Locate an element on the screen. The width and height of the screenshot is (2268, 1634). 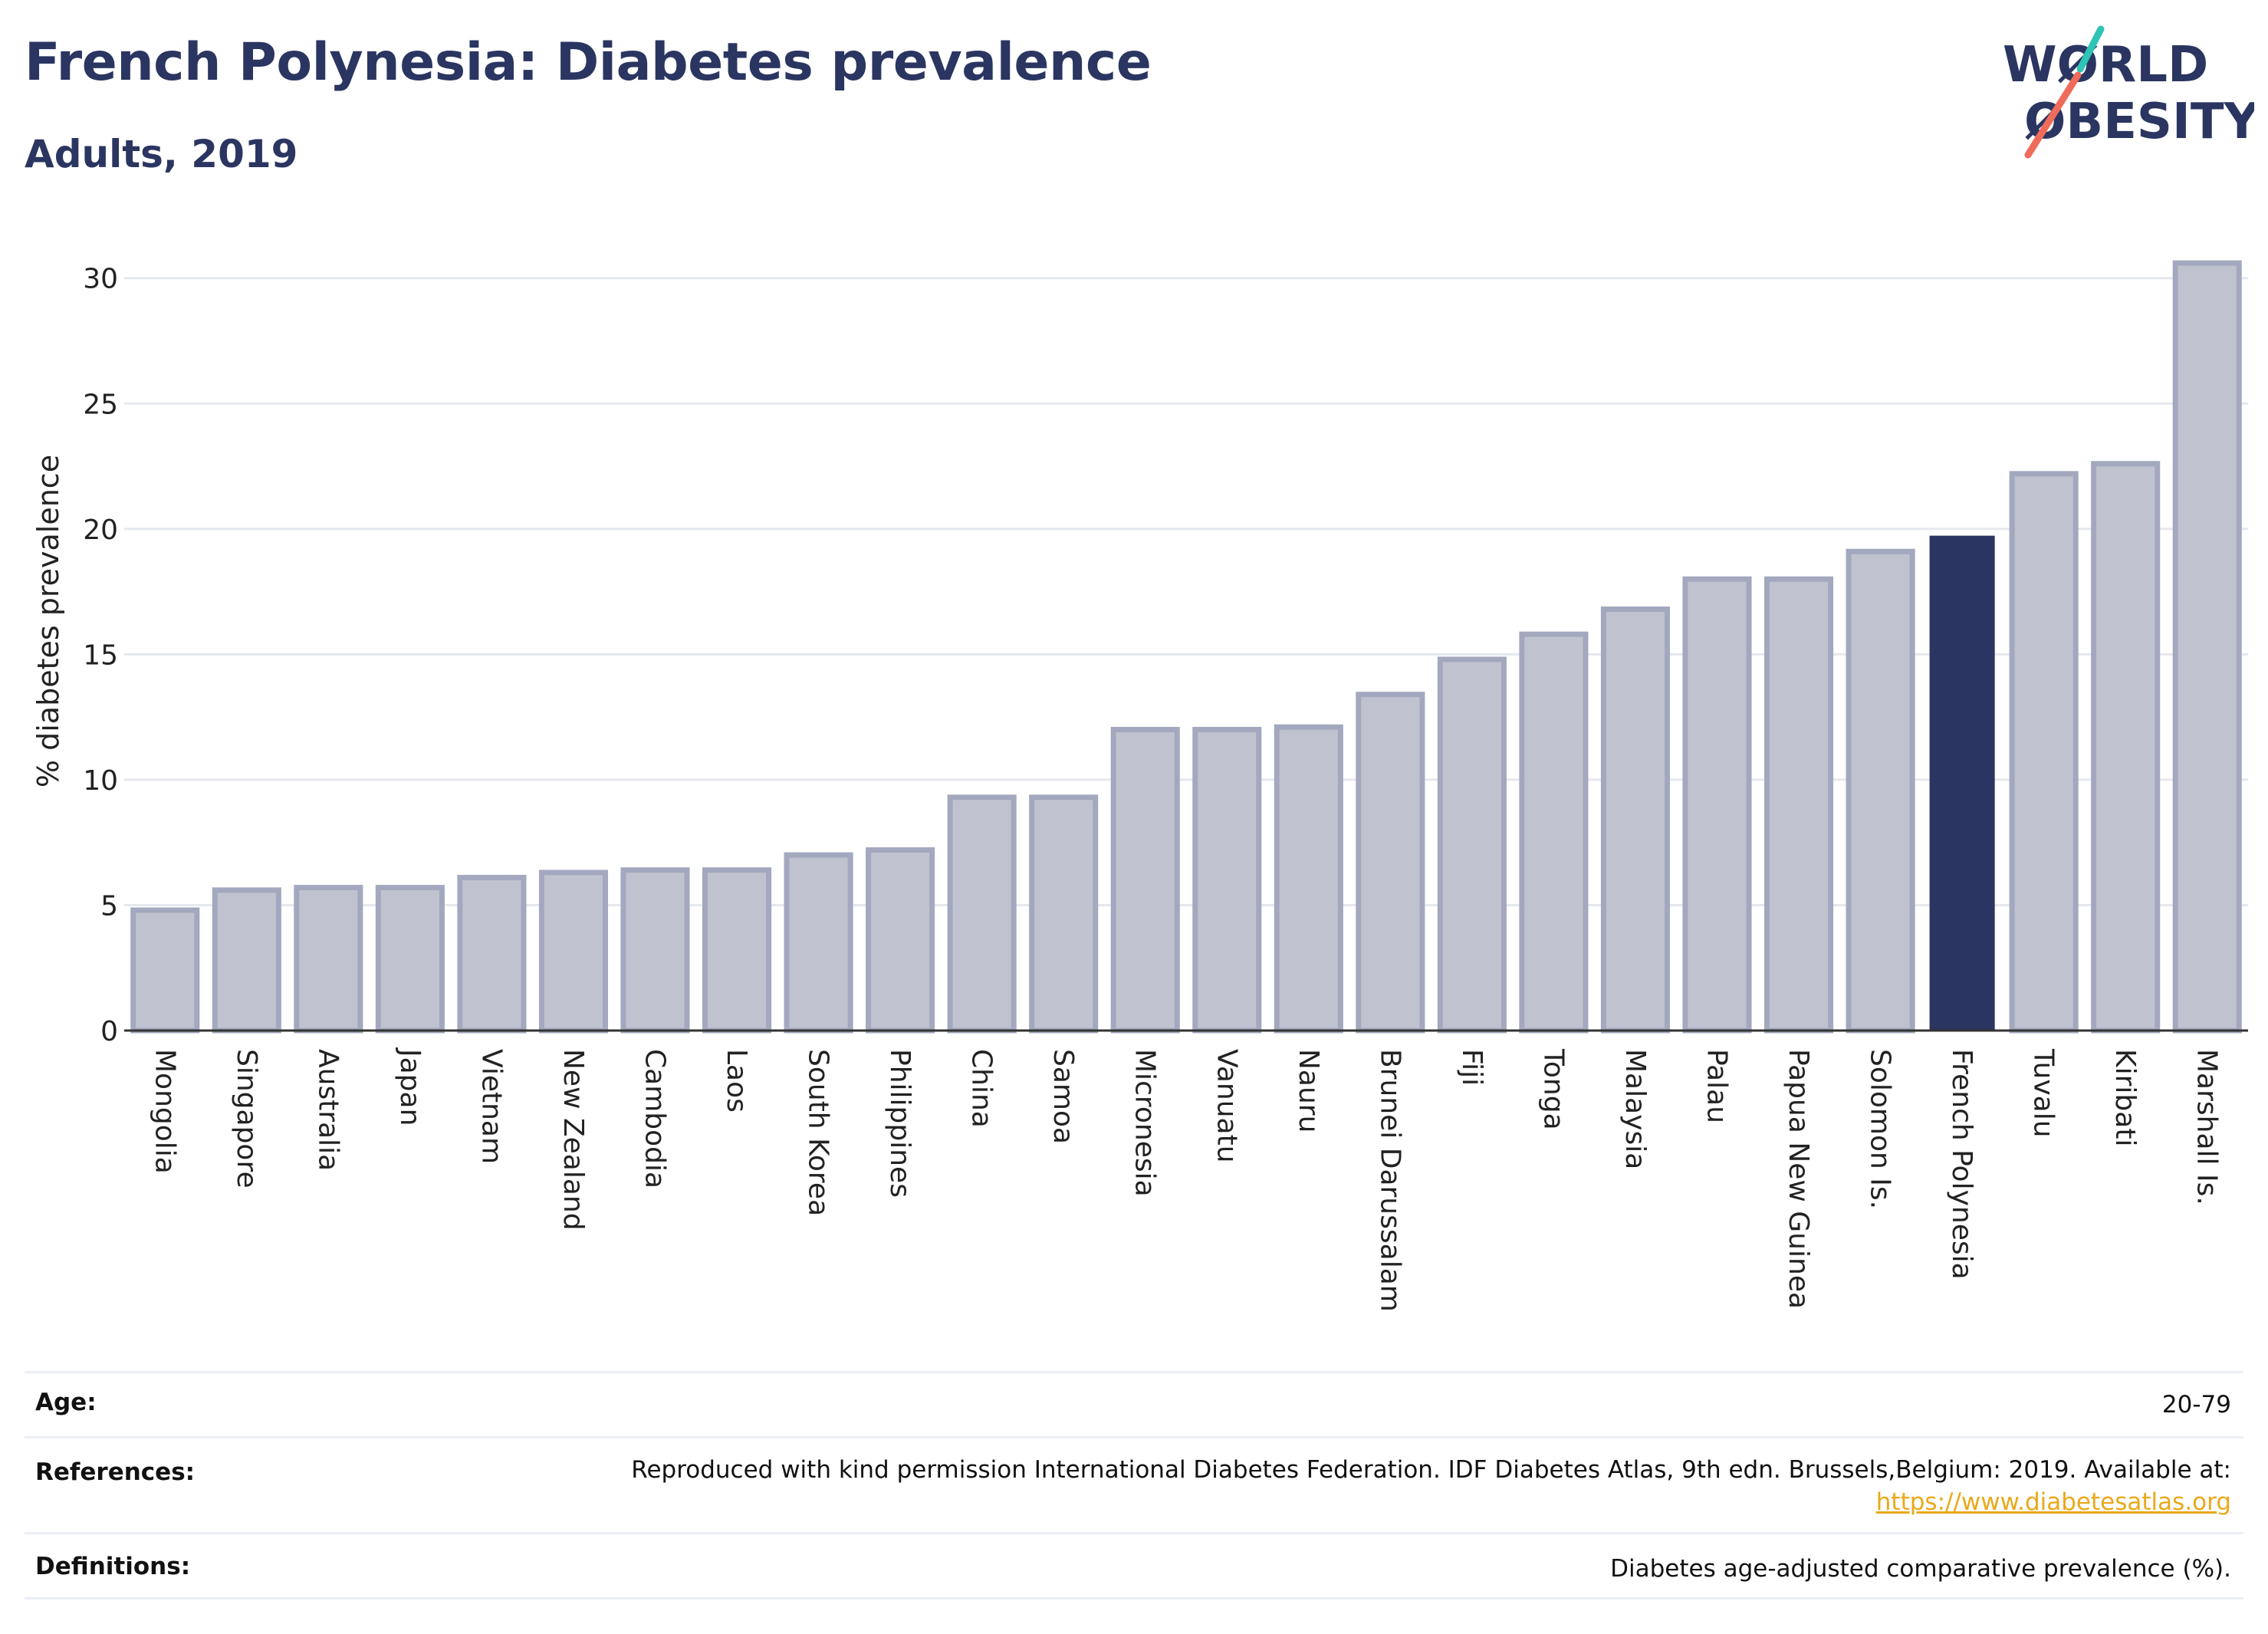
logo-slash-top is located at coordinates (2090, 49).